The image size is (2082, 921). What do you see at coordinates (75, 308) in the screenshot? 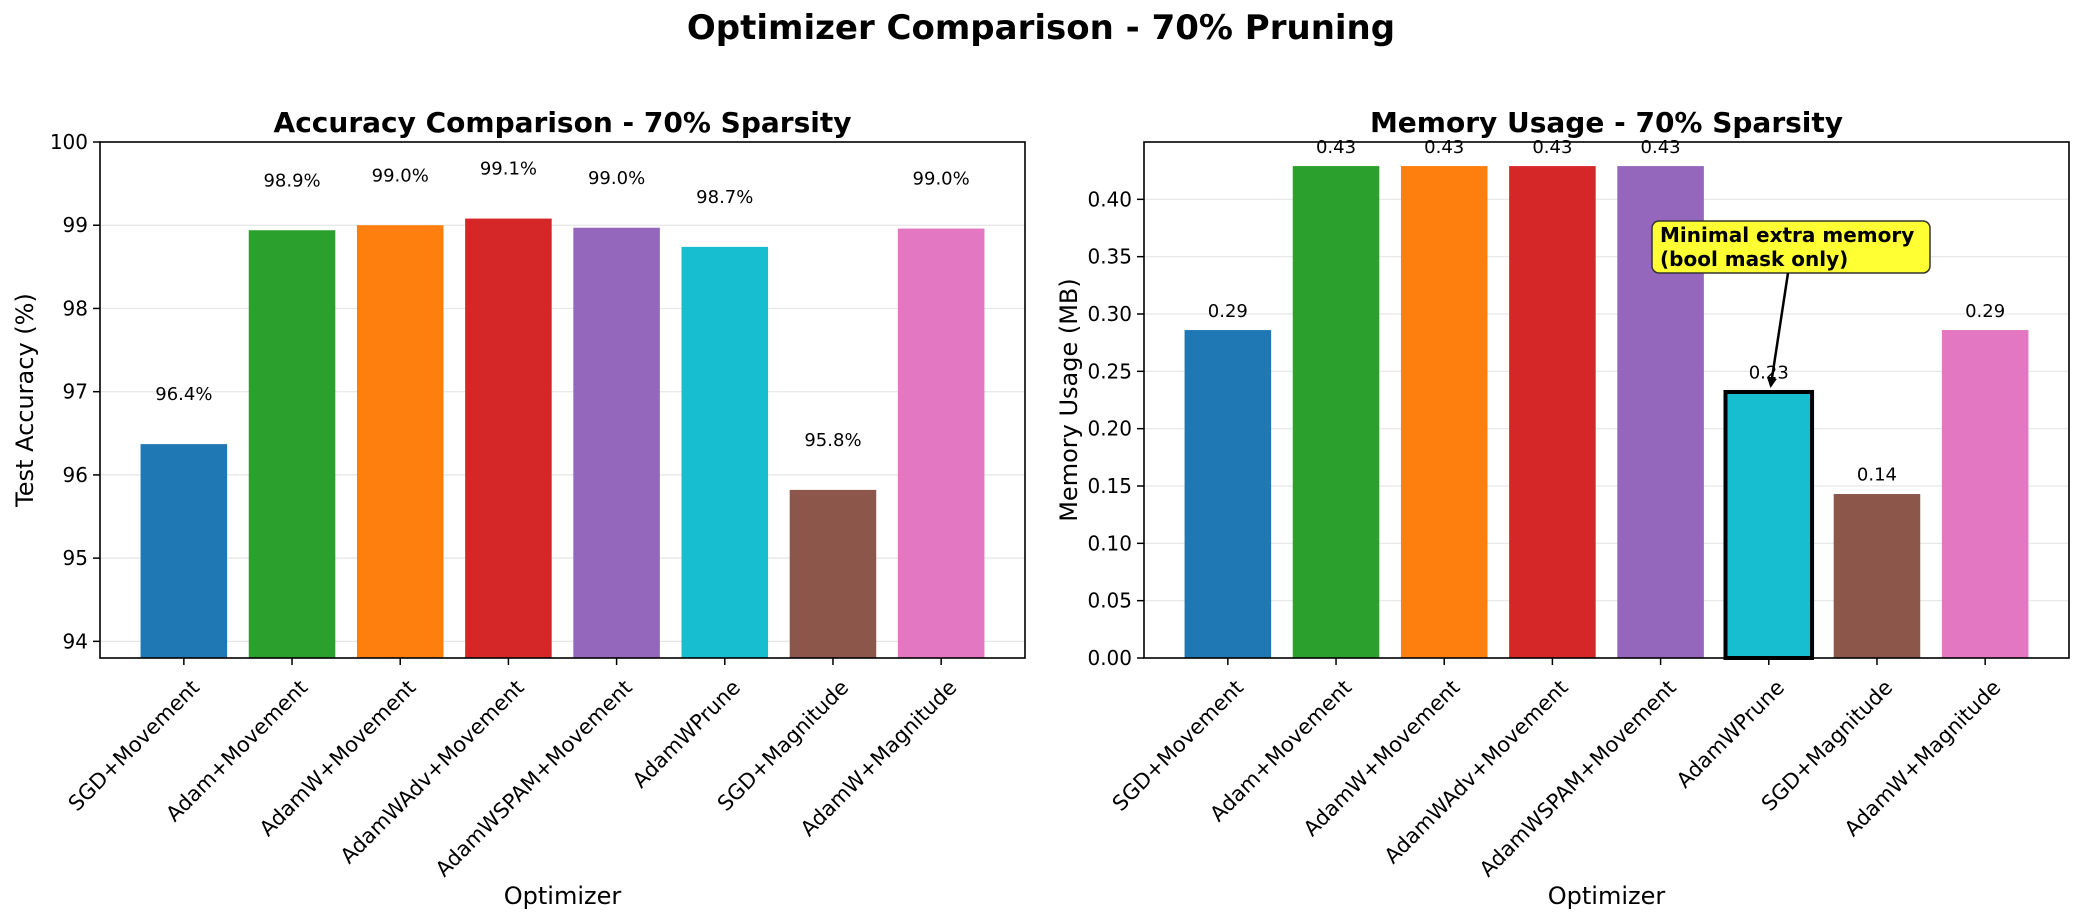
I see `y-tick-label: 98` at bounding box center [75, 308].